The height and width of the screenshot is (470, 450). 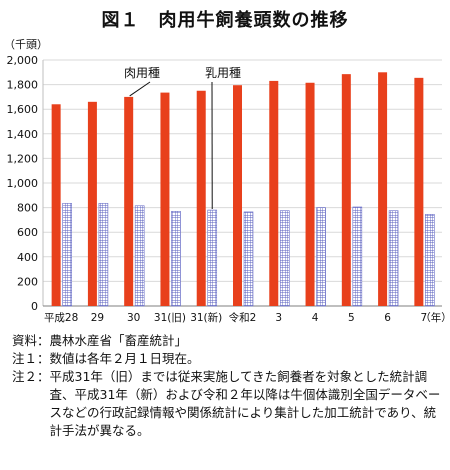 What do you see at coordinates (223, 73) in the screenshot?
I see `series-label-dairy: 乳用種` at bounding box center [223, 73].